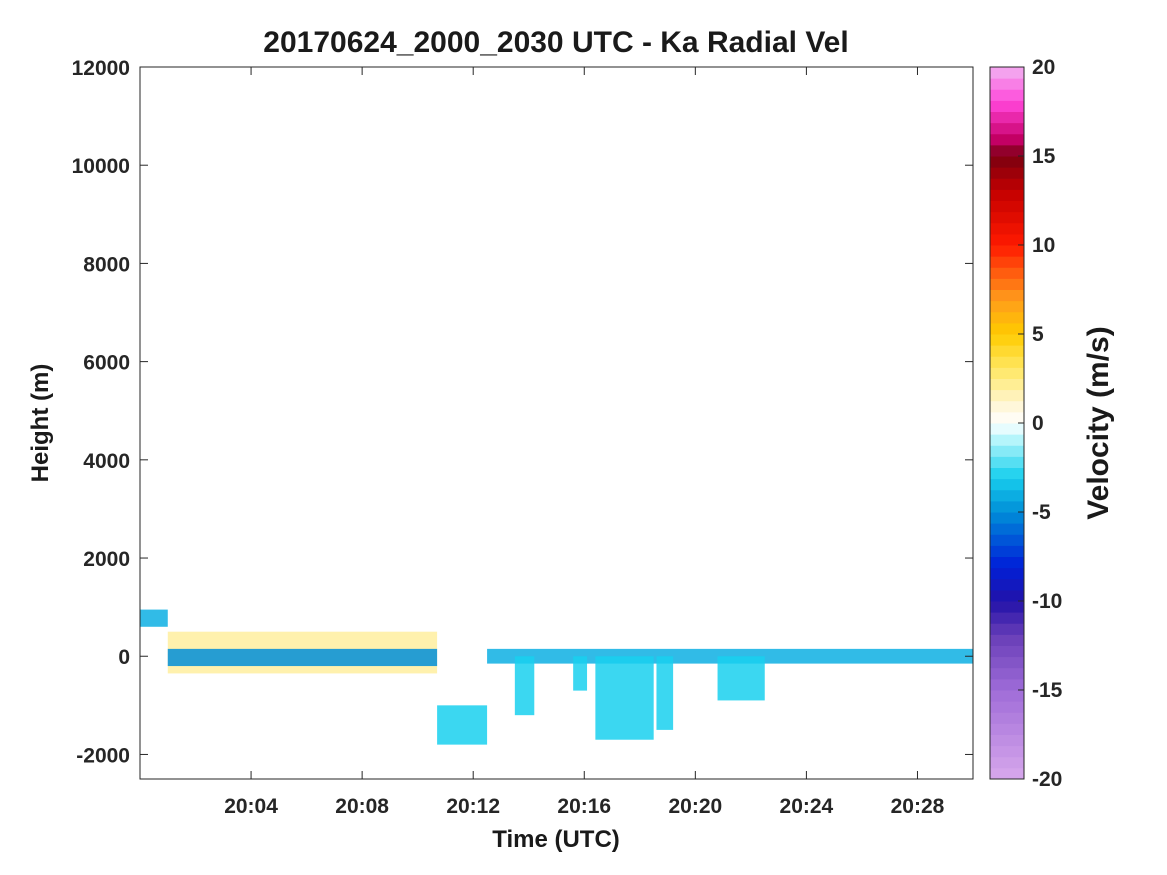 This screenshot has width=1167, height=875. Describe the element at coordinates (1038, 423) in the screenshot. I see `colorbar-tick-label: 0` at that location.